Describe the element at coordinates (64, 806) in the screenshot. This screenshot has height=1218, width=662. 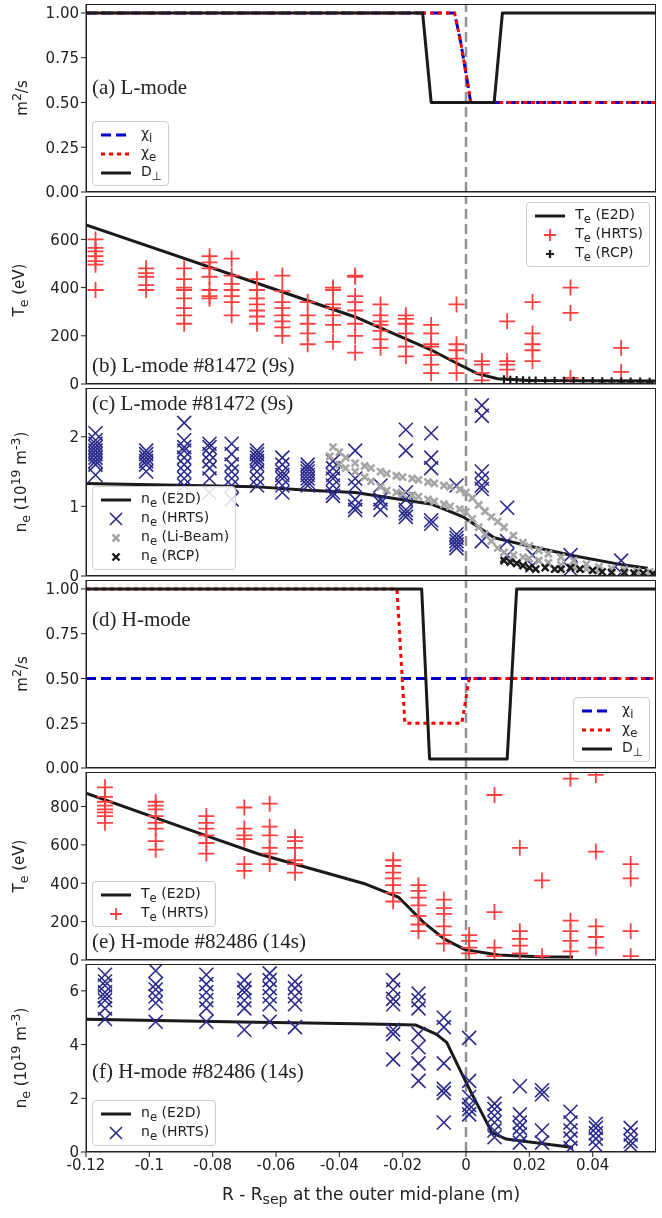
I see `y-tick-label: 800` at that location.